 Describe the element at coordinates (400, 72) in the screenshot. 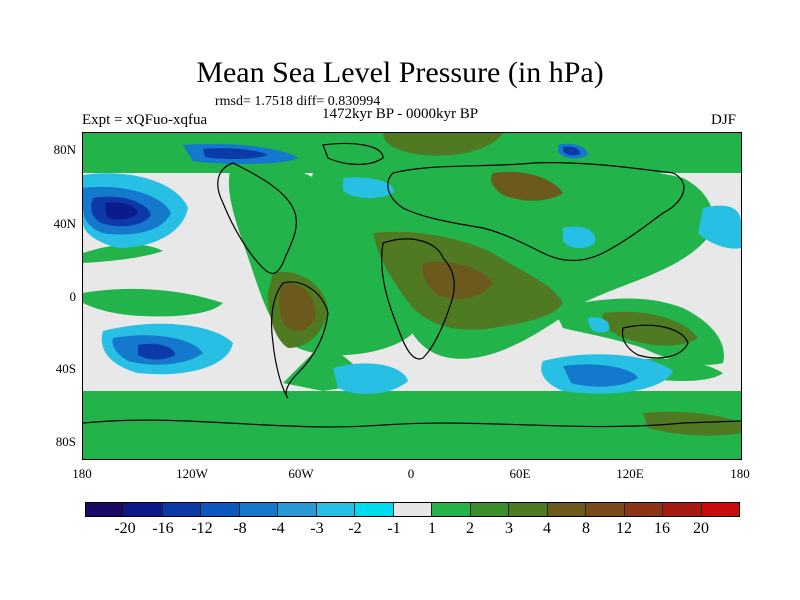

I see `map-title: Mean Sea Level Pressure (in hPa)` at that location.